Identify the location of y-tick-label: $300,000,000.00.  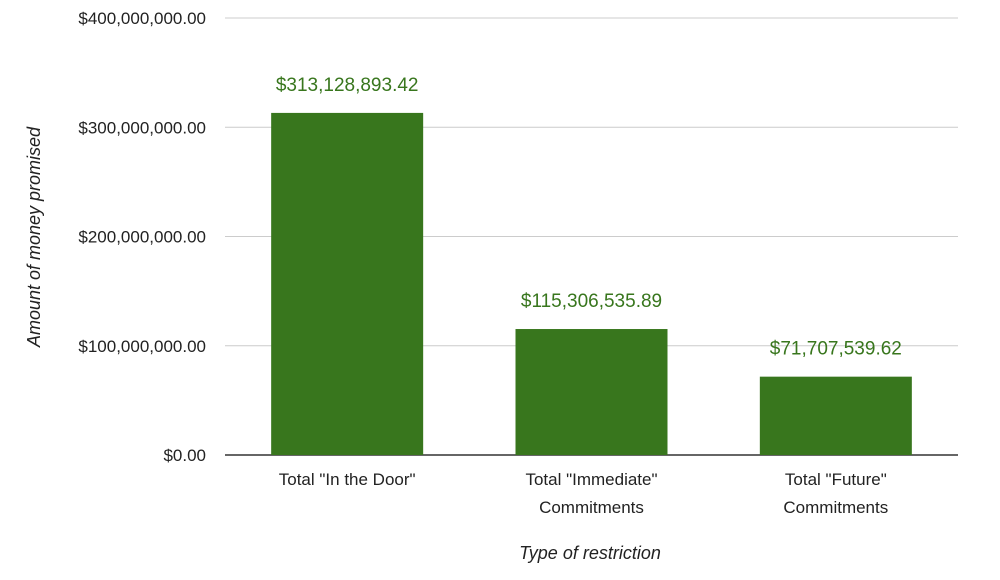
(142, 127).